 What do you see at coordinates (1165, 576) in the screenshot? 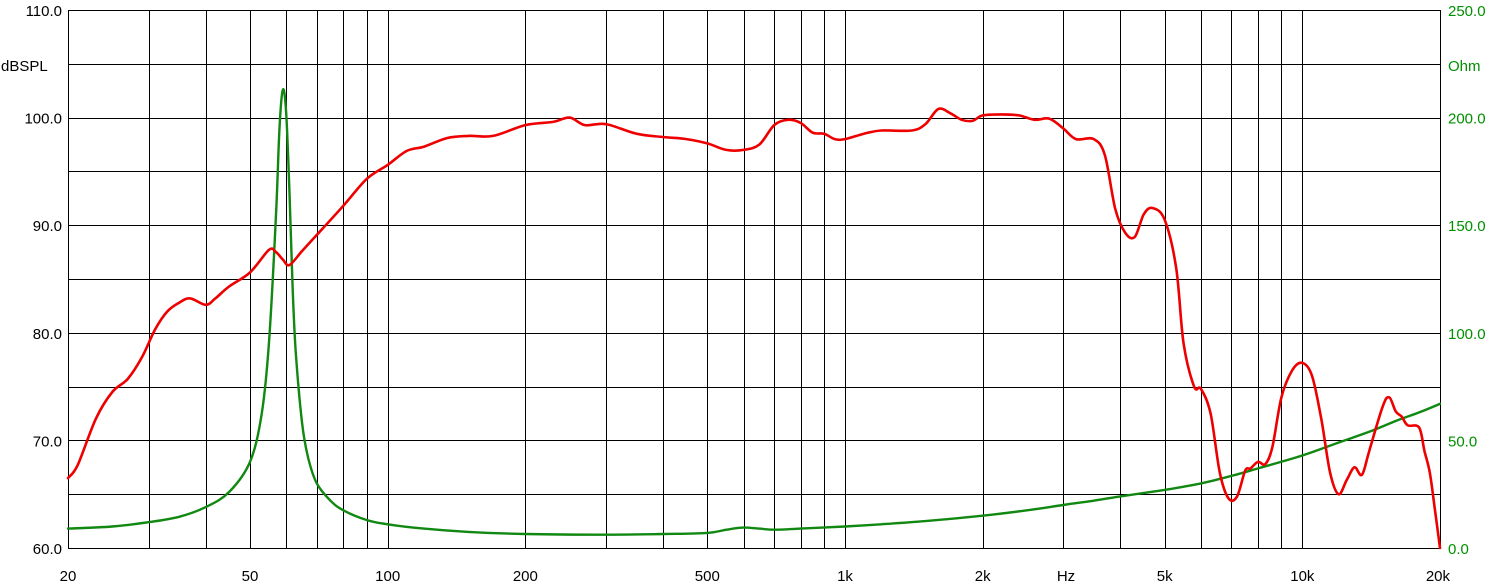
I see `x-tick-label: 5k` at bounding box center [1165, 576].